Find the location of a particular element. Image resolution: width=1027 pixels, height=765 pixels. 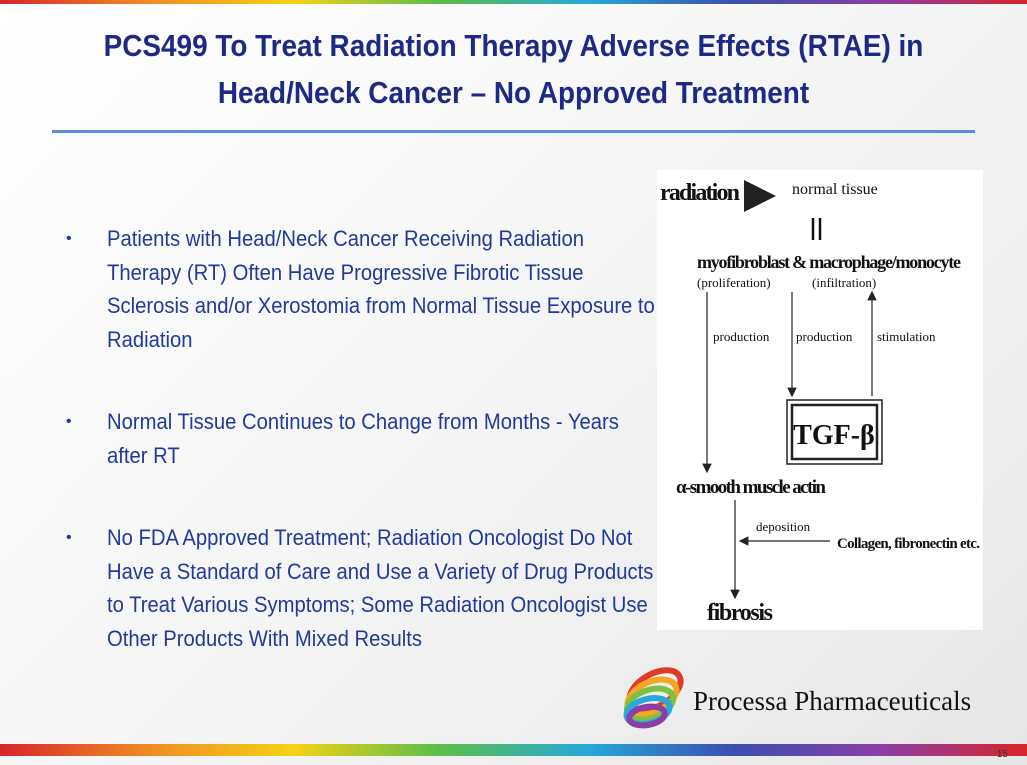

logo-mark is located at coordinates (653, 698).